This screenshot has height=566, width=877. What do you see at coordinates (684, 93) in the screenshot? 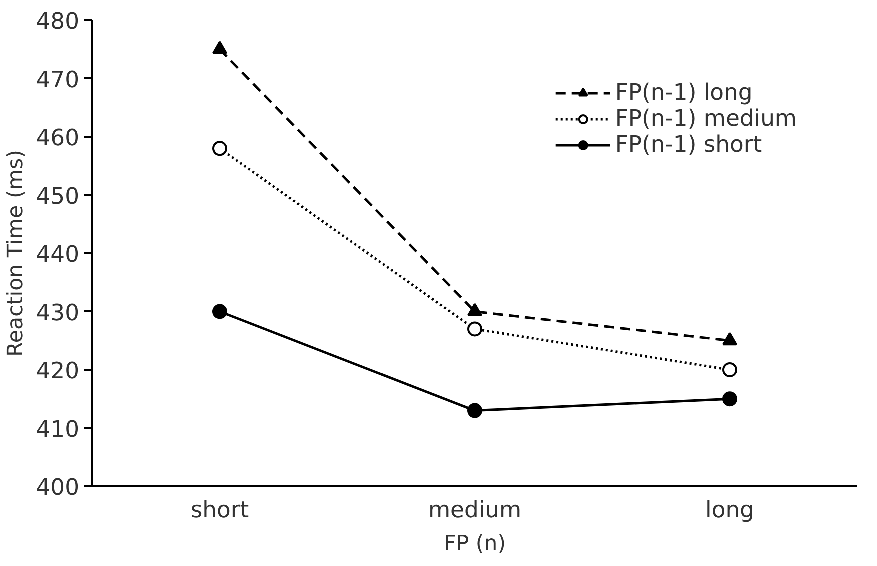
I see `legend-label: FP(n-1) long` at bounding box center [684, 93].